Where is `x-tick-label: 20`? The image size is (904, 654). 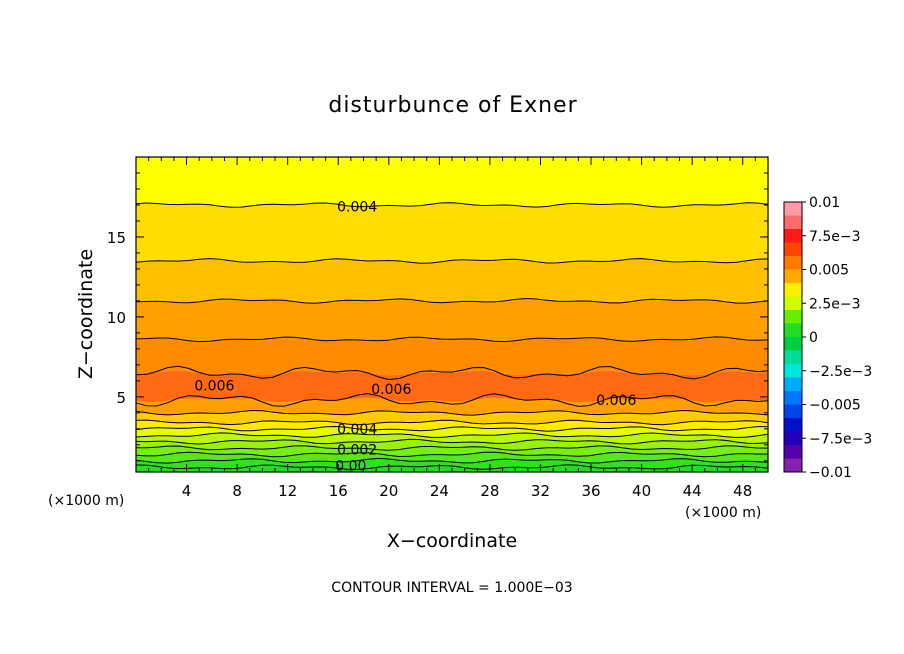 x-tick-label: 20 is located at coordinates (388, 491).